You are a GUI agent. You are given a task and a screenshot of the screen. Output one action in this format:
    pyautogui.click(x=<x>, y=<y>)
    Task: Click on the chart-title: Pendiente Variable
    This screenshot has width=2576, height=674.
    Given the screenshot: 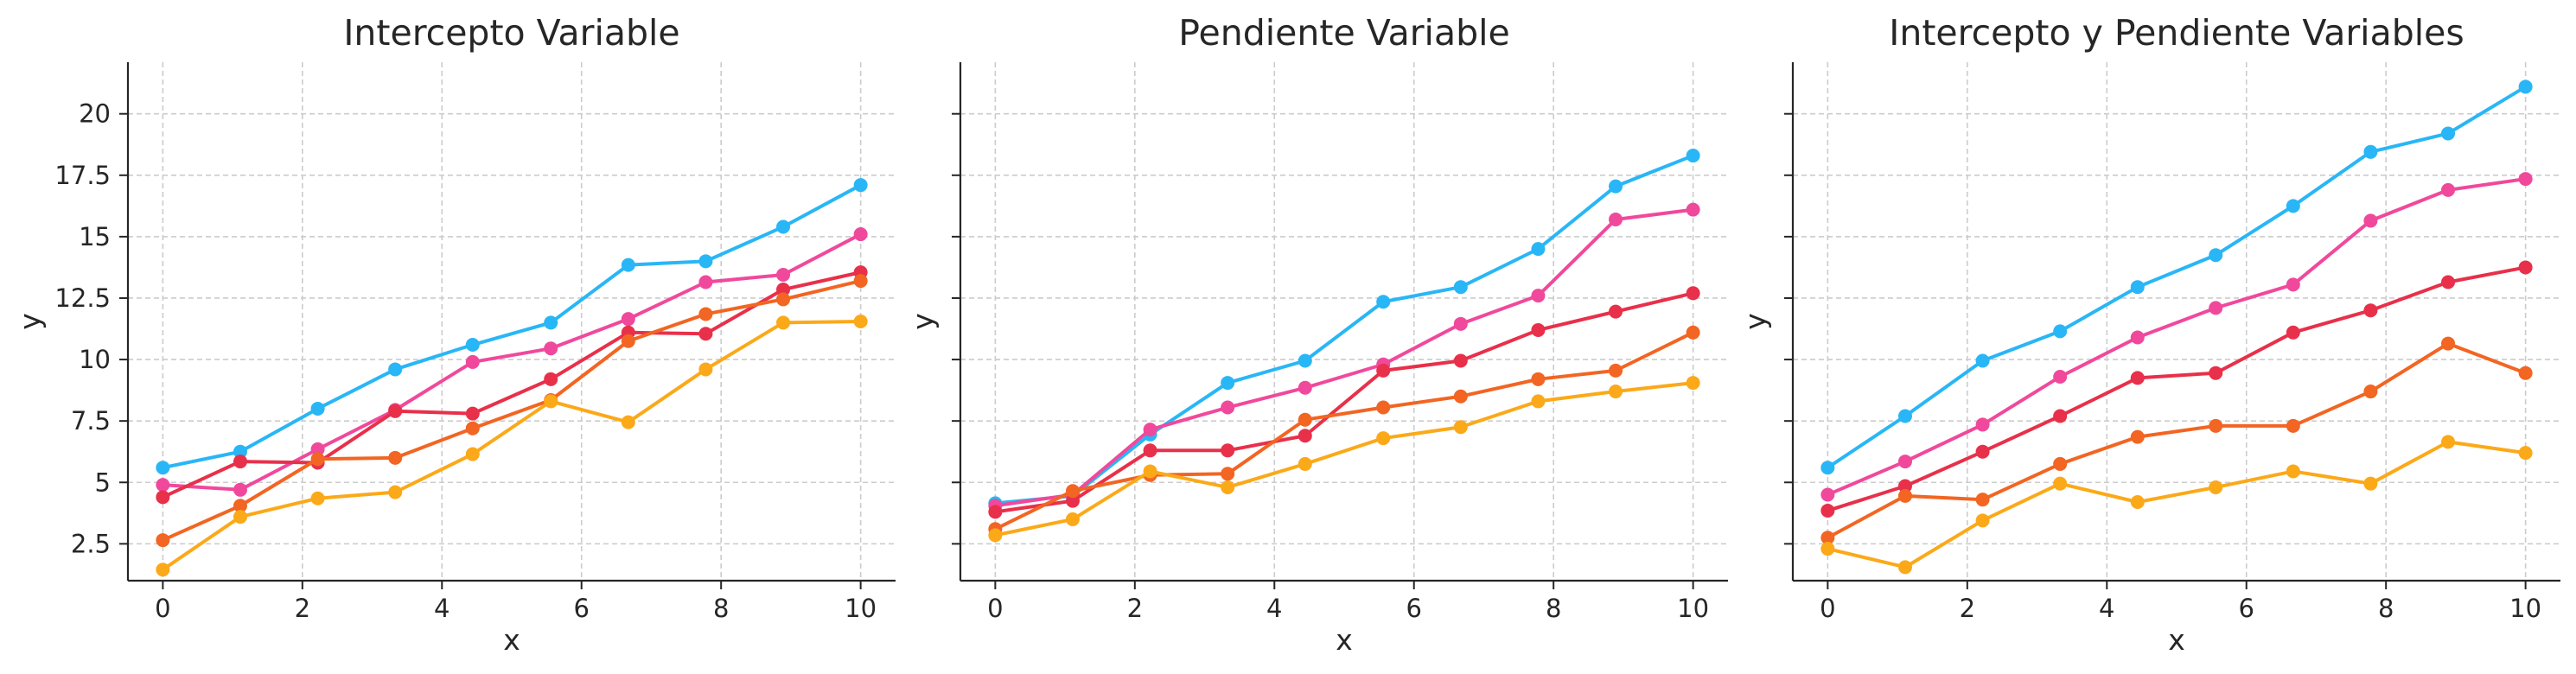 What is the action you would take?
    pyautogui.click(x=1343, y=33)
    